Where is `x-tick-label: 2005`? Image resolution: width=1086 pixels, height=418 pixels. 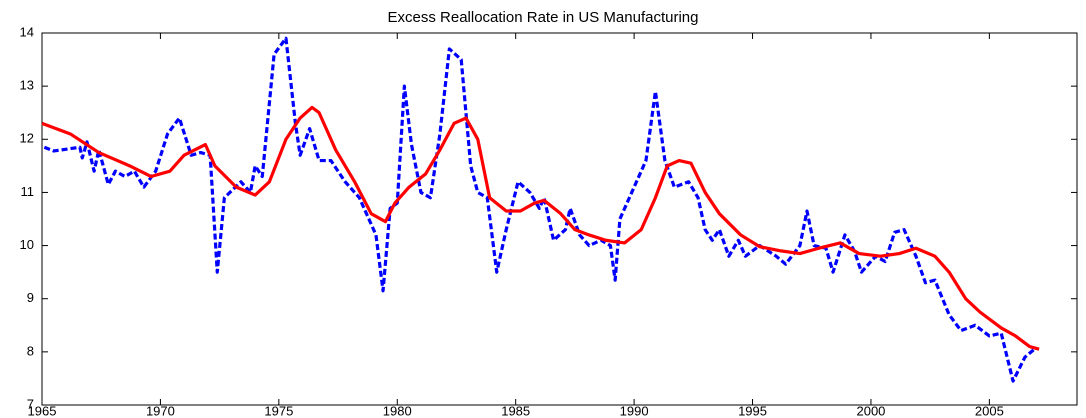 x-tick-label: 2005 is located at coordinates (989, 410).